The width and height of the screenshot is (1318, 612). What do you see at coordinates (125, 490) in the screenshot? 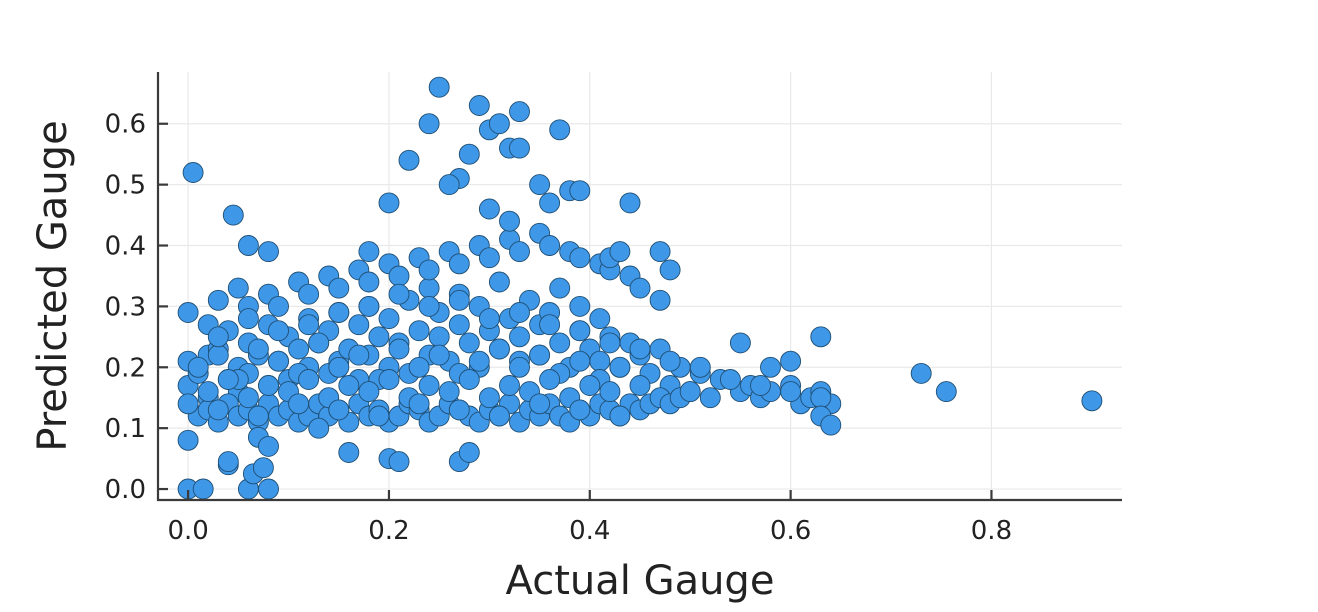
I see `y-tick-label: 0.0` at bounding box center [125, 490].